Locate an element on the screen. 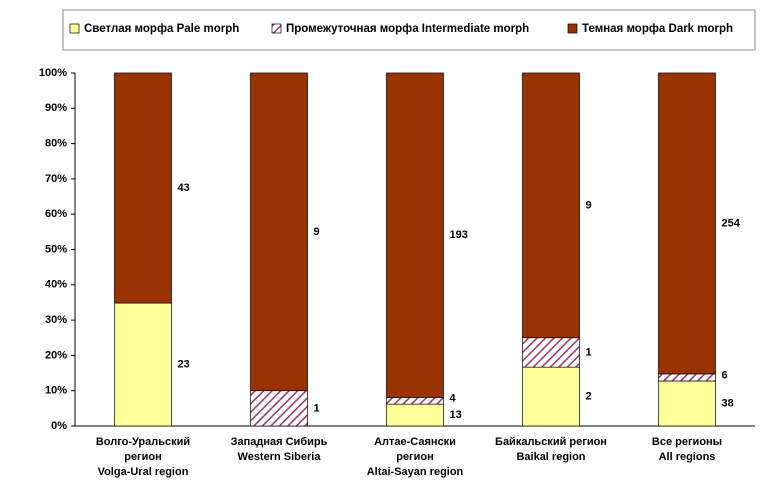 The image size is (760, 484). y-tick-label: 70% is located at coordinates (56, 179).